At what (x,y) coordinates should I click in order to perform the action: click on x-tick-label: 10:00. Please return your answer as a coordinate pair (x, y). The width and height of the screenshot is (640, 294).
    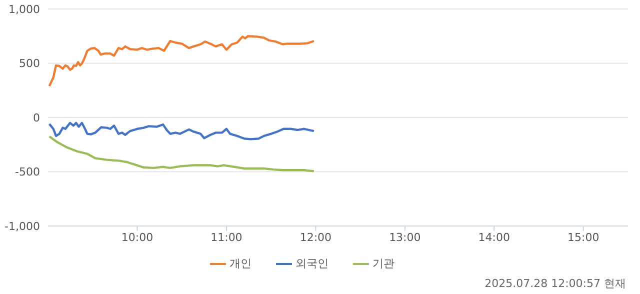
    Looking at the image, I should click on (137, 237).